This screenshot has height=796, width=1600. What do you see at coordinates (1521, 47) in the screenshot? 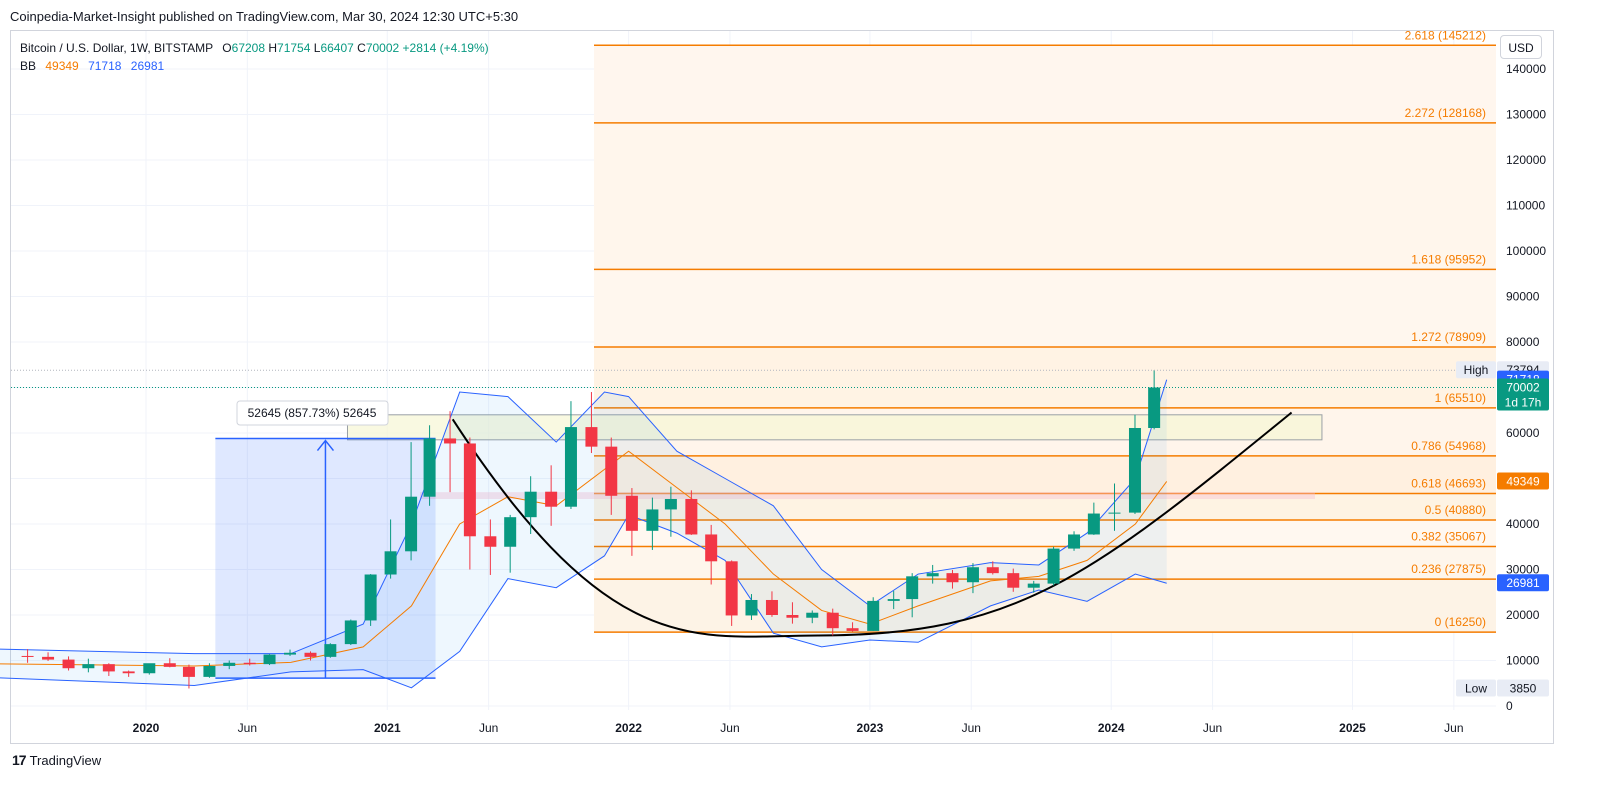
I see `currency-button: USD` at bounding box center [1521, 47].